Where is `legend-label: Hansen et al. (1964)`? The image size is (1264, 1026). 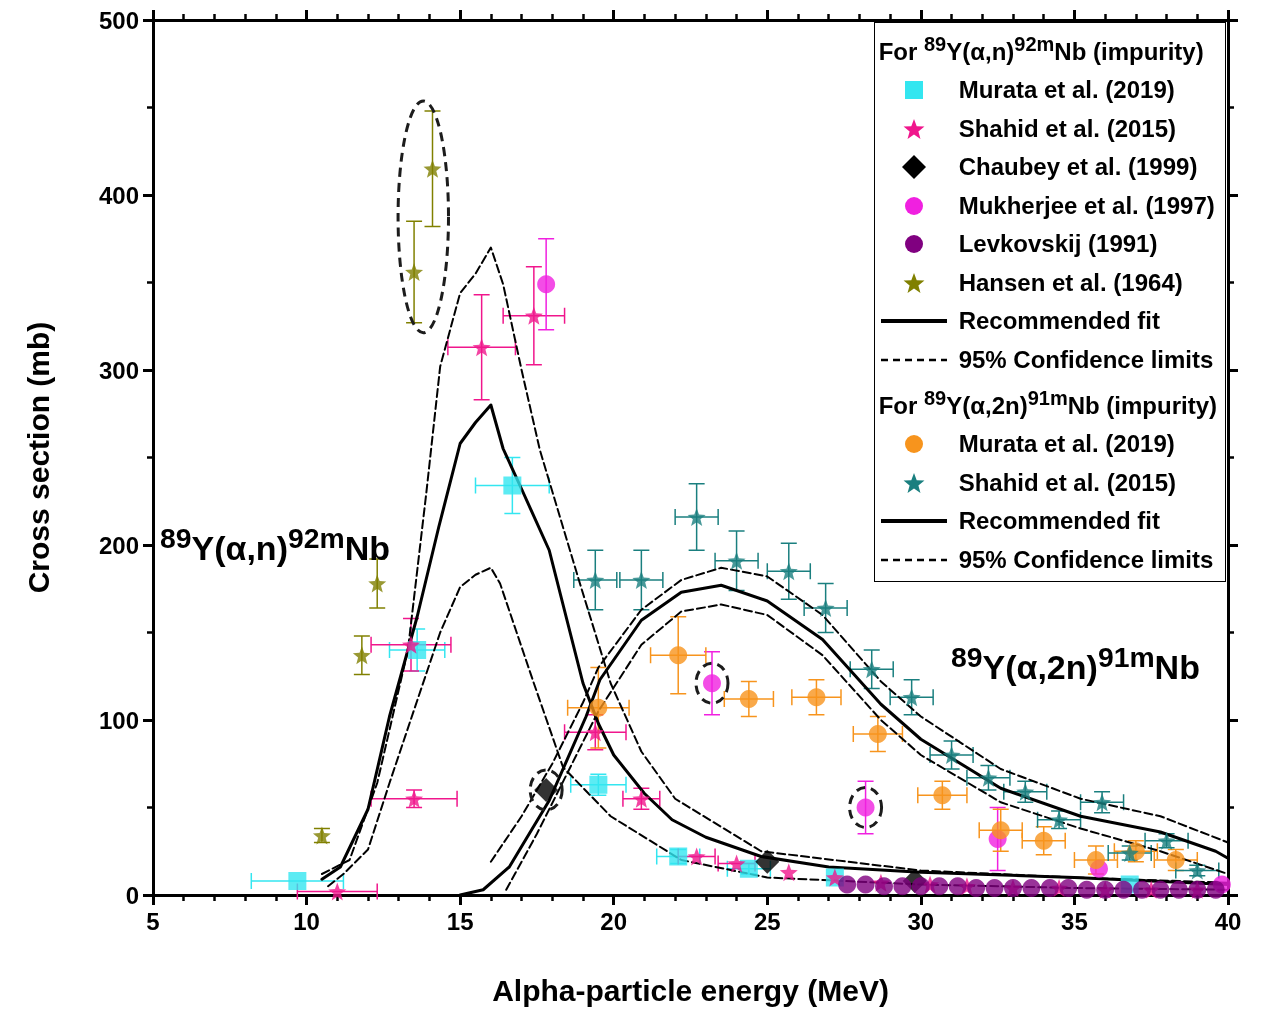 legend-label: Hansen et al. (1964) is located at coordinates (1070, 282).